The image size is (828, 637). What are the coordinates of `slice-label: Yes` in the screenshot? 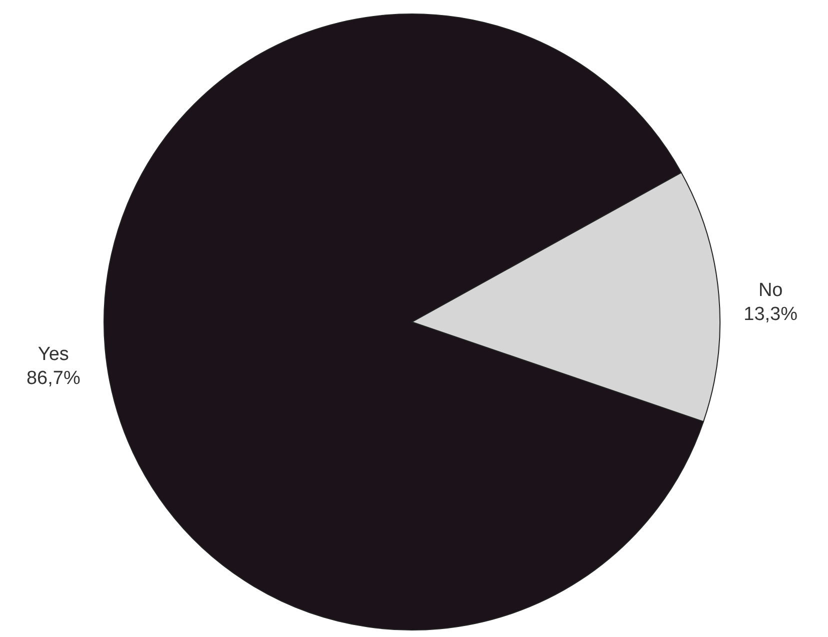 It's located at (53, 354).